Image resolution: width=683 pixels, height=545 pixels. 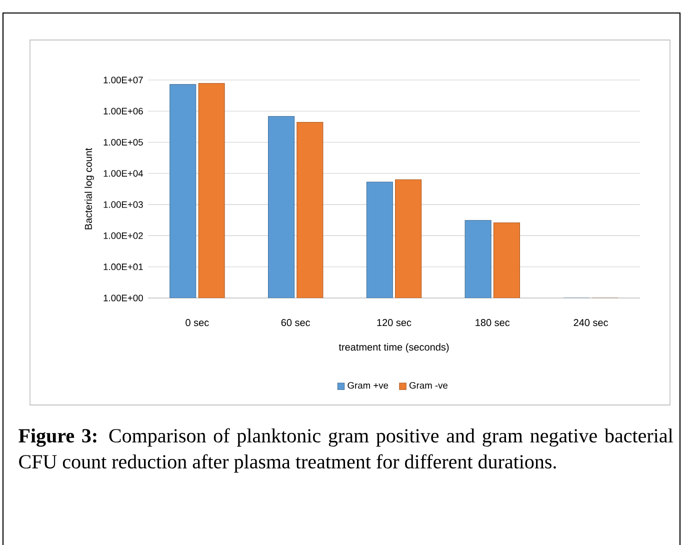 What do you see at coordinates (295, 322) in the screenshot?
I see `x-tick-label: 60 sec` at bounding box center [295, 322].